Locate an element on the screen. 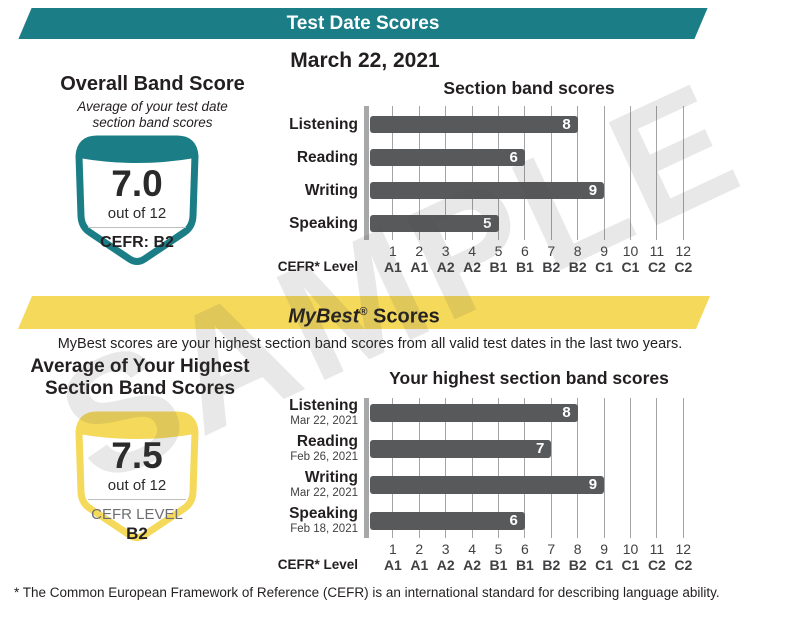 The image size is (800, 626). overall-band-score-title: Overall Band Score is located at coordinates (152, 84).